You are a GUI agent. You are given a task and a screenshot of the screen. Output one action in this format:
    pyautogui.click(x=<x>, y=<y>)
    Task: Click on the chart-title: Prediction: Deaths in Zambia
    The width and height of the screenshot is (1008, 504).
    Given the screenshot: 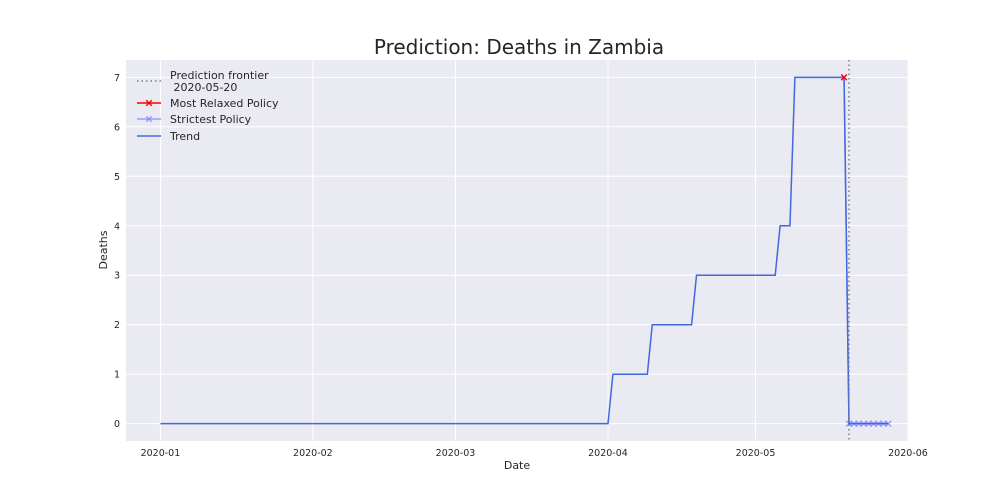 What is the action you would take?
    pyautogui.click(x=519, y=47)
    